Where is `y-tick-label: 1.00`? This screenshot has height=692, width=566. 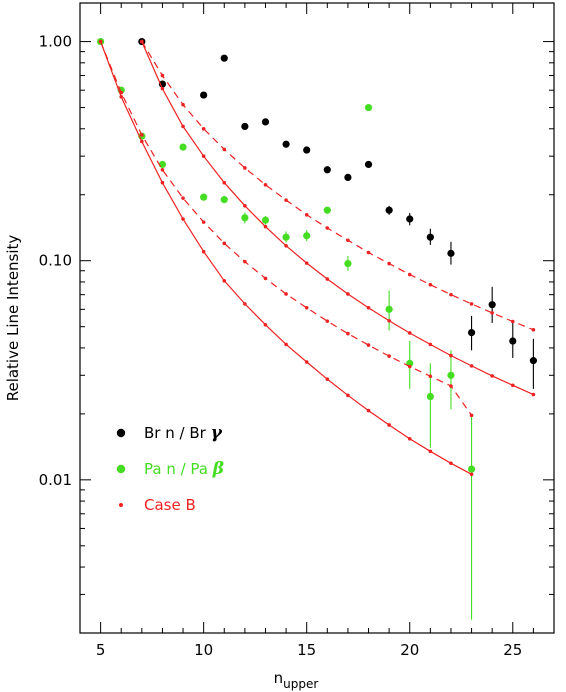 y-tick-label: 1.00 is located at coordinates (55, 42).